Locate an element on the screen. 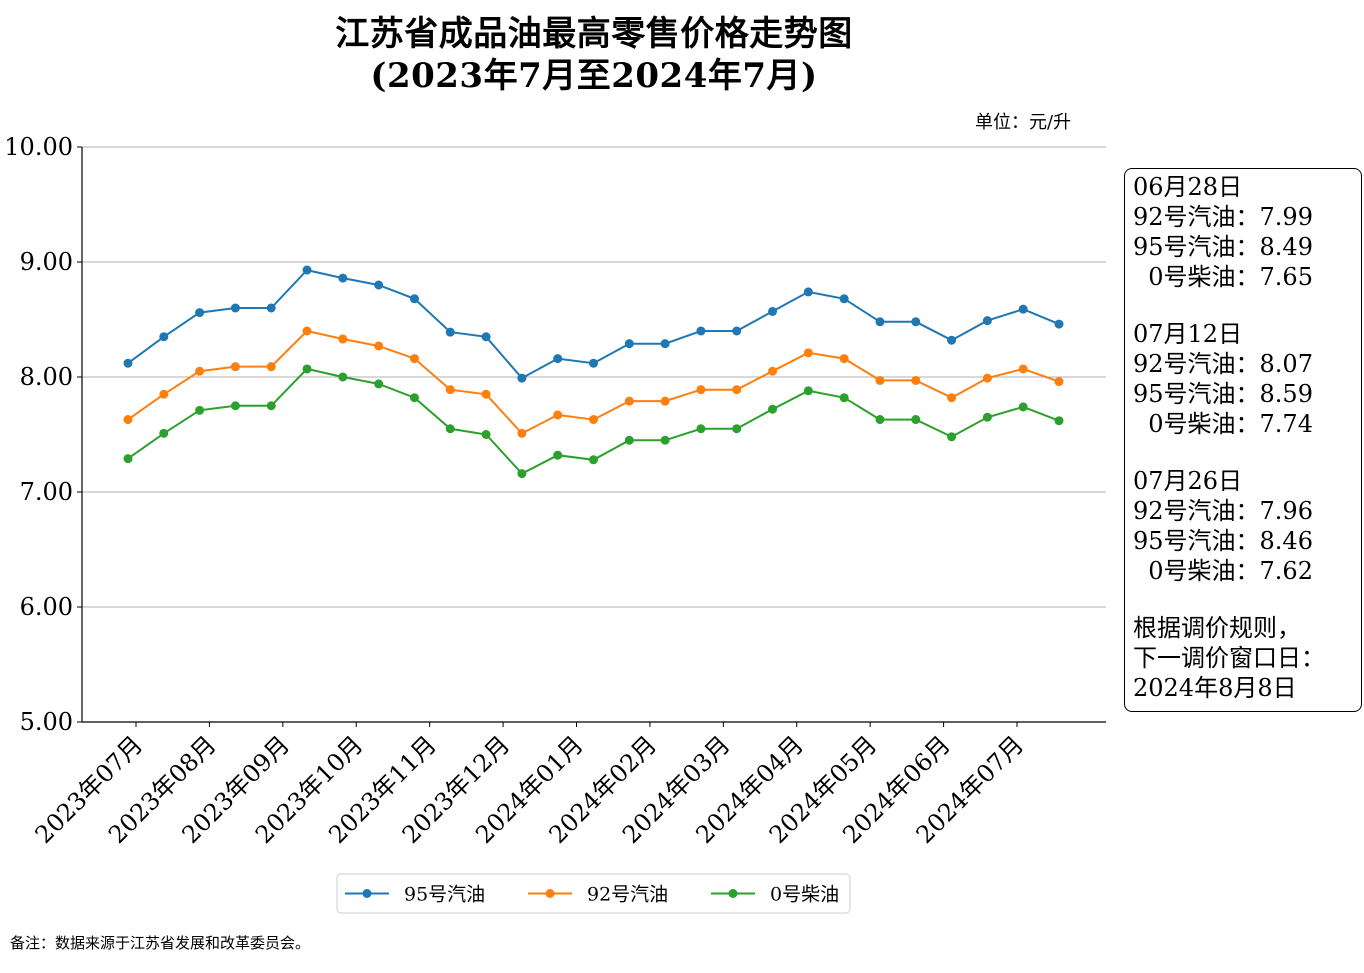 This screenshot has height=973, width=1364. footnote: 备注：数据来源于江苏省发展和改革委员会。 is located at coordinates (160, 943).